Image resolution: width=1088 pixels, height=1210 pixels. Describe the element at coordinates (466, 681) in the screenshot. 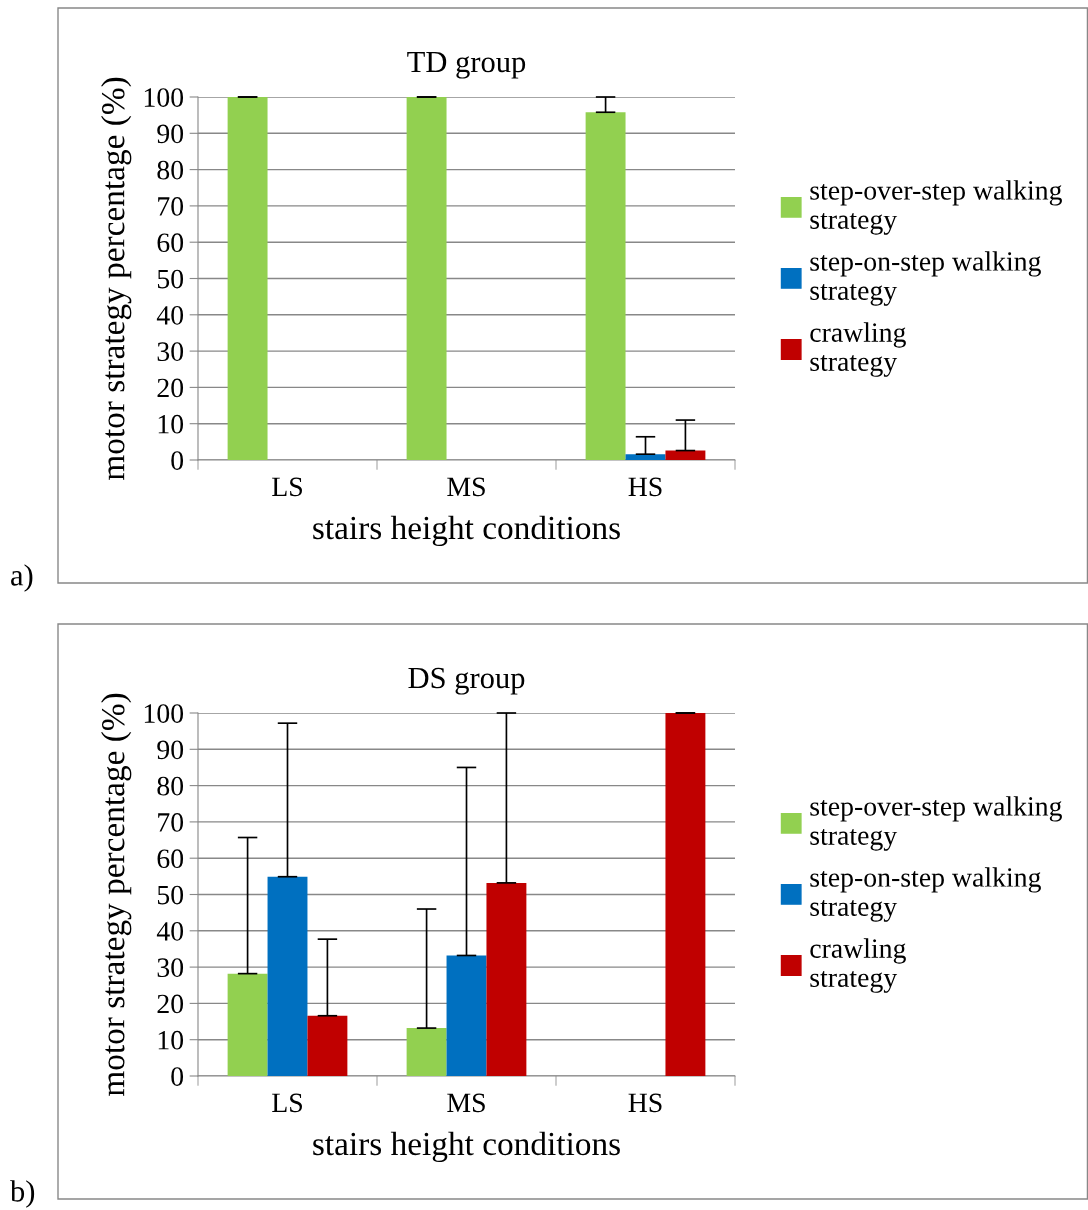

I see `chart-title: DS group` at that location.